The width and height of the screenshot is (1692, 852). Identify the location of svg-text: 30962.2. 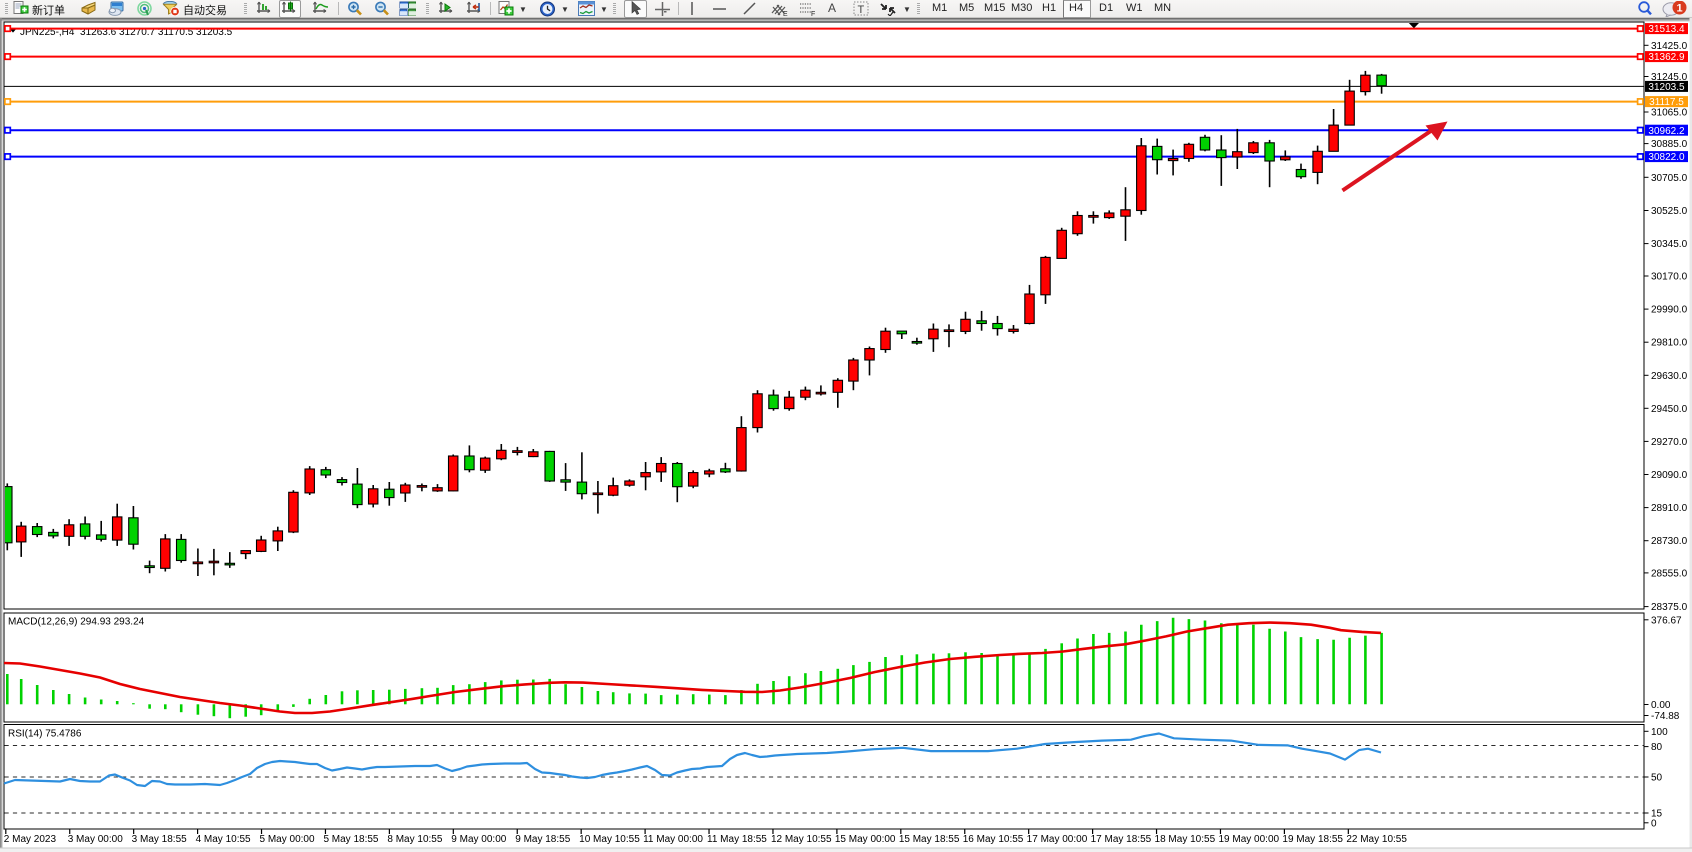
(1666, 131).